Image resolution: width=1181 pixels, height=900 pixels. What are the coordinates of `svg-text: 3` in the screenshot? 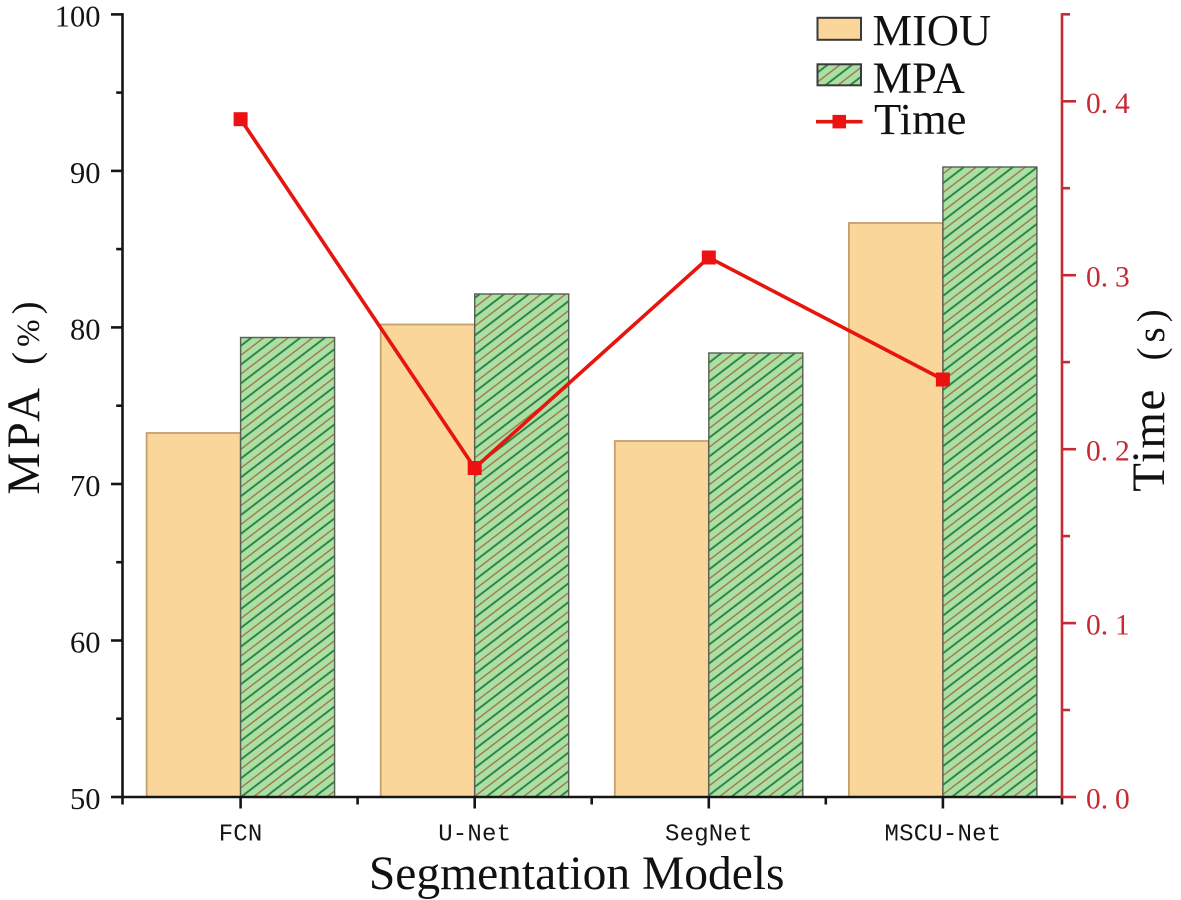 It's located at (1122, 278).